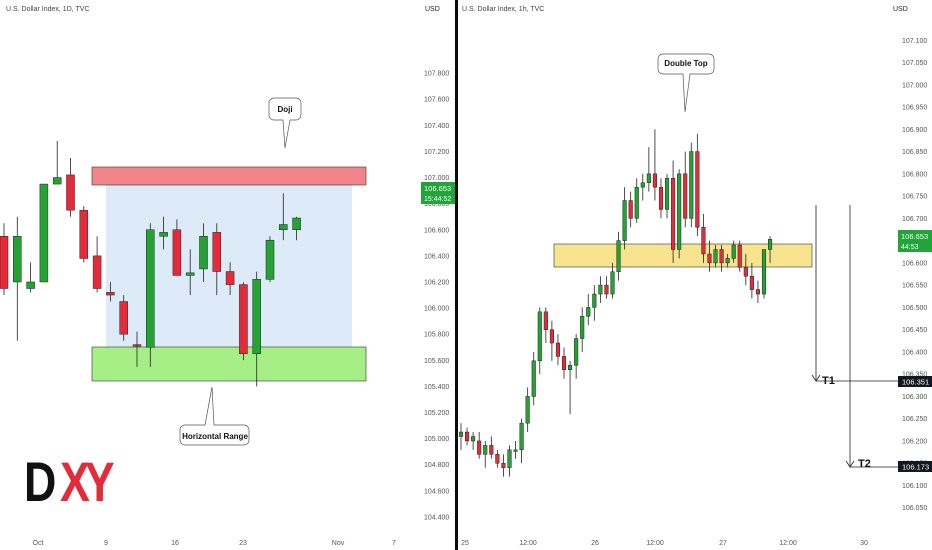 This screenshot has height=550, width=932. Describe the element at coordinates (436, 465) in the screenshot. I see `left-y-tick-label: 104.800` at that location.